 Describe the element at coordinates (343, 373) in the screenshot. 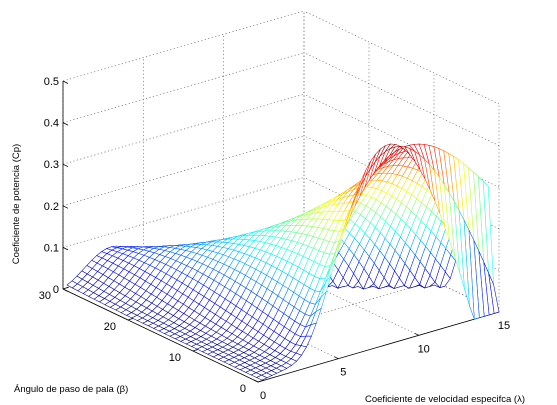

I see `x-tick-label: 5` at that location.